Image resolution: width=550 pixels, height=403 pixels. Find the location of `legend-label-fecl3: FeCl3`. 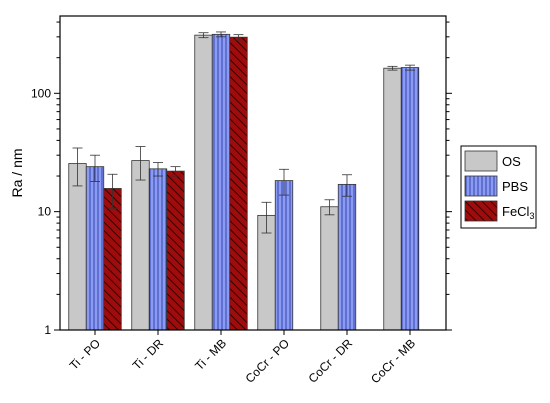

legend-label-fecl3: FeCl3 is located at coordinates (518, 212).